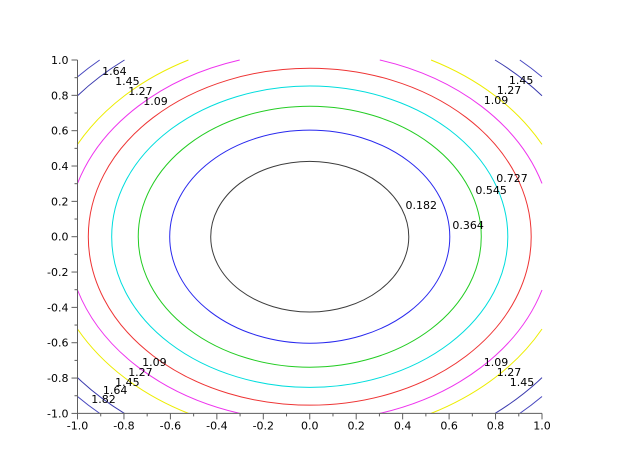  Describe the element at coordinates (60, 237) in the screenshot. I see `y-tick-label: 0.0` at that location.